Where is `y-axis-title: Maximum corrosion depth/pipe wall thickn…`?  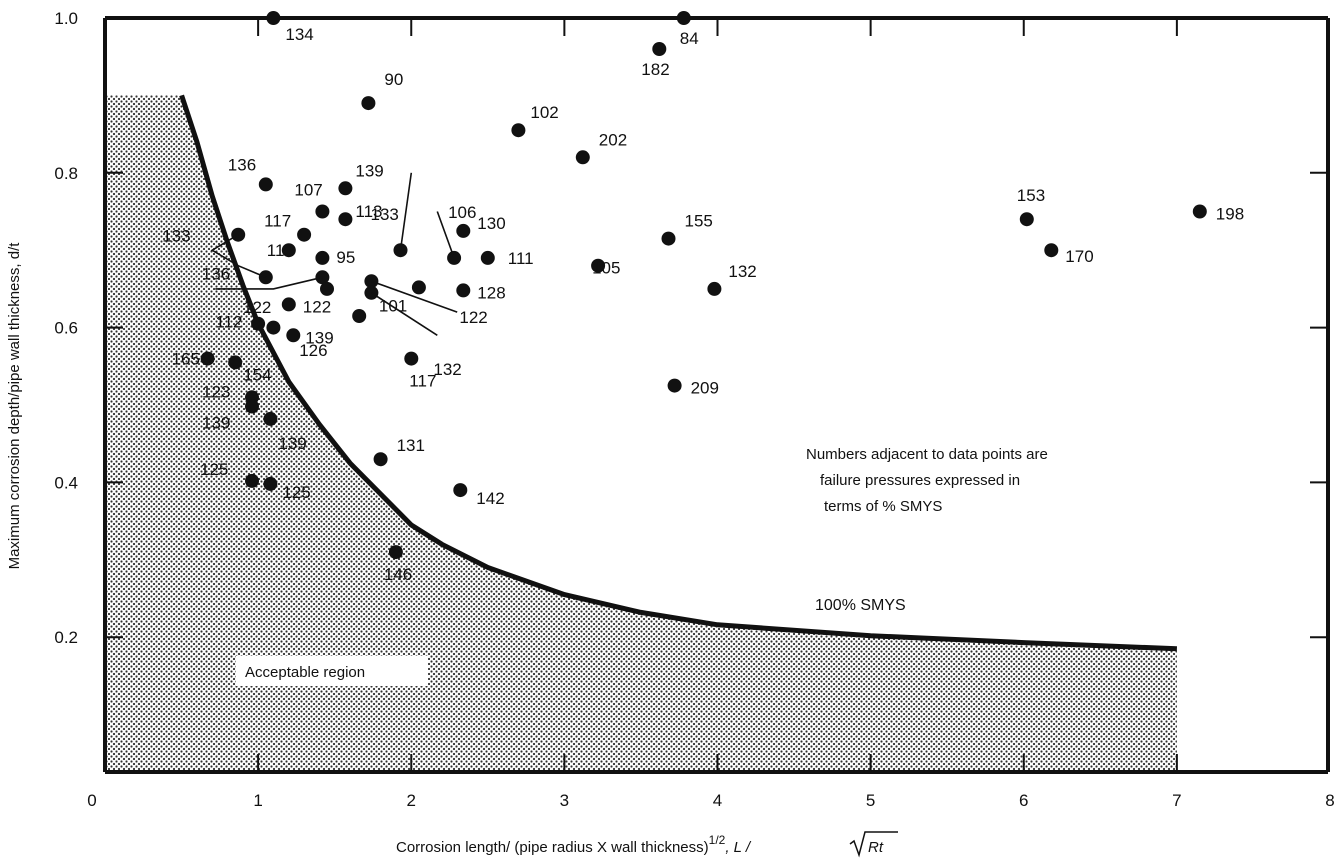
y-axis-title: Maximum corrosion depth/pipe wall thickn… is located at coordinates (14, 406).